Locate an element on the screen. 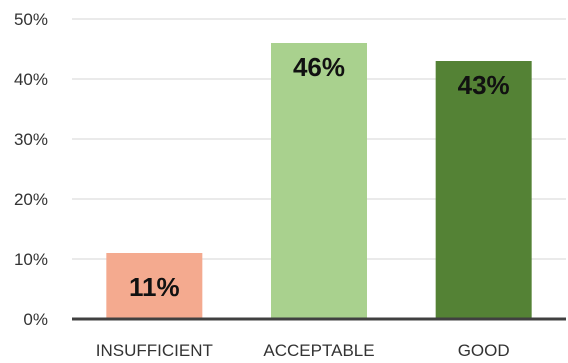 The width and height of the screenshot is (568, 363). bar-acceptable is located at coordinates (319, 181).